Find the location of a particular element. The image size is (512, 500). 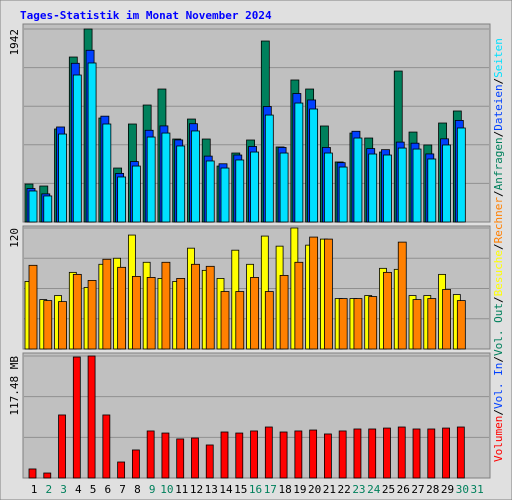

x-tick-label: 17 is located at coordinates (270, 489).